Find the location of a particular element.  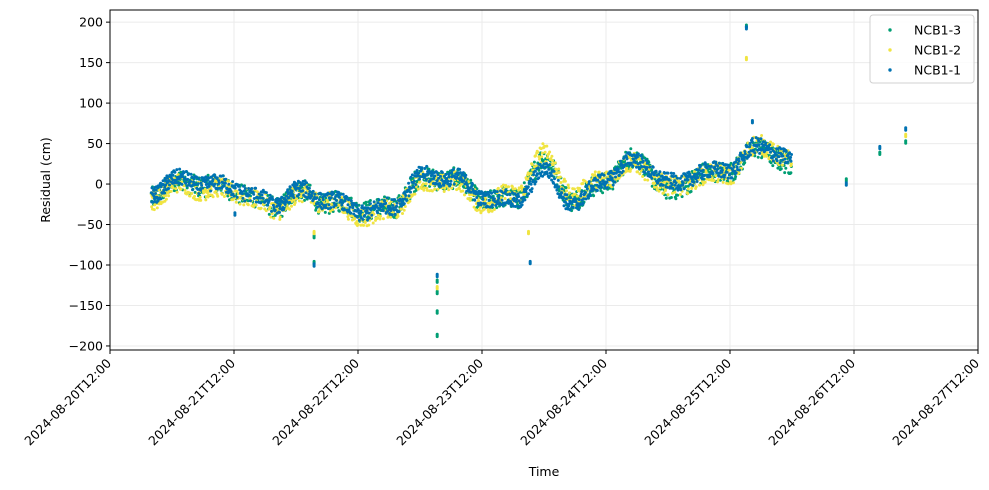

x-tick-label: 2024-08-27T12:00 is located at coordinates (935, 401).